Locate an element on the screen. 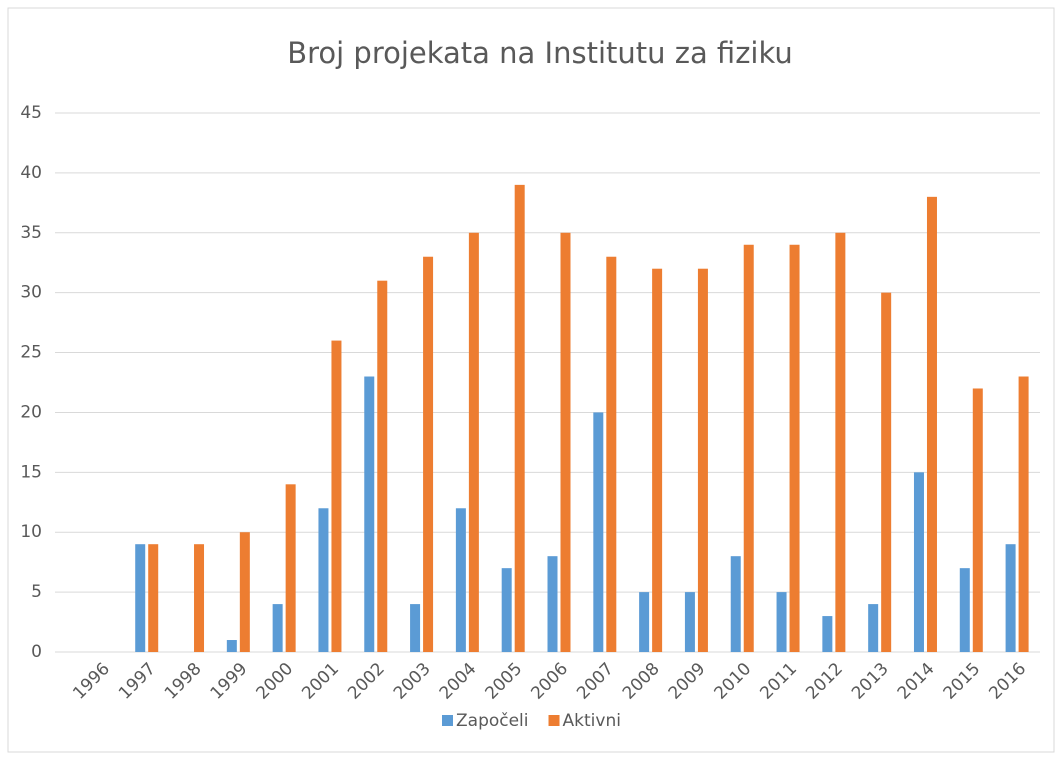 This screenshot has width=1062, height=758. y-tick-label: 0 is located at coordinates (36, 652).